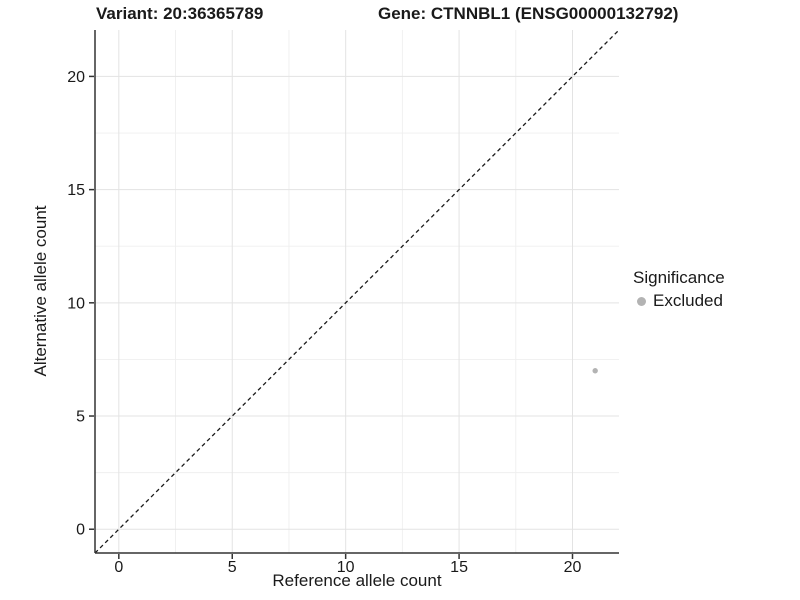 The width and height of the screenshot is (800, 600). What do you see at coordinates (80, 417) in the screenshot?
I see `y-tick-label: 5` at bounding box center [80, 417].